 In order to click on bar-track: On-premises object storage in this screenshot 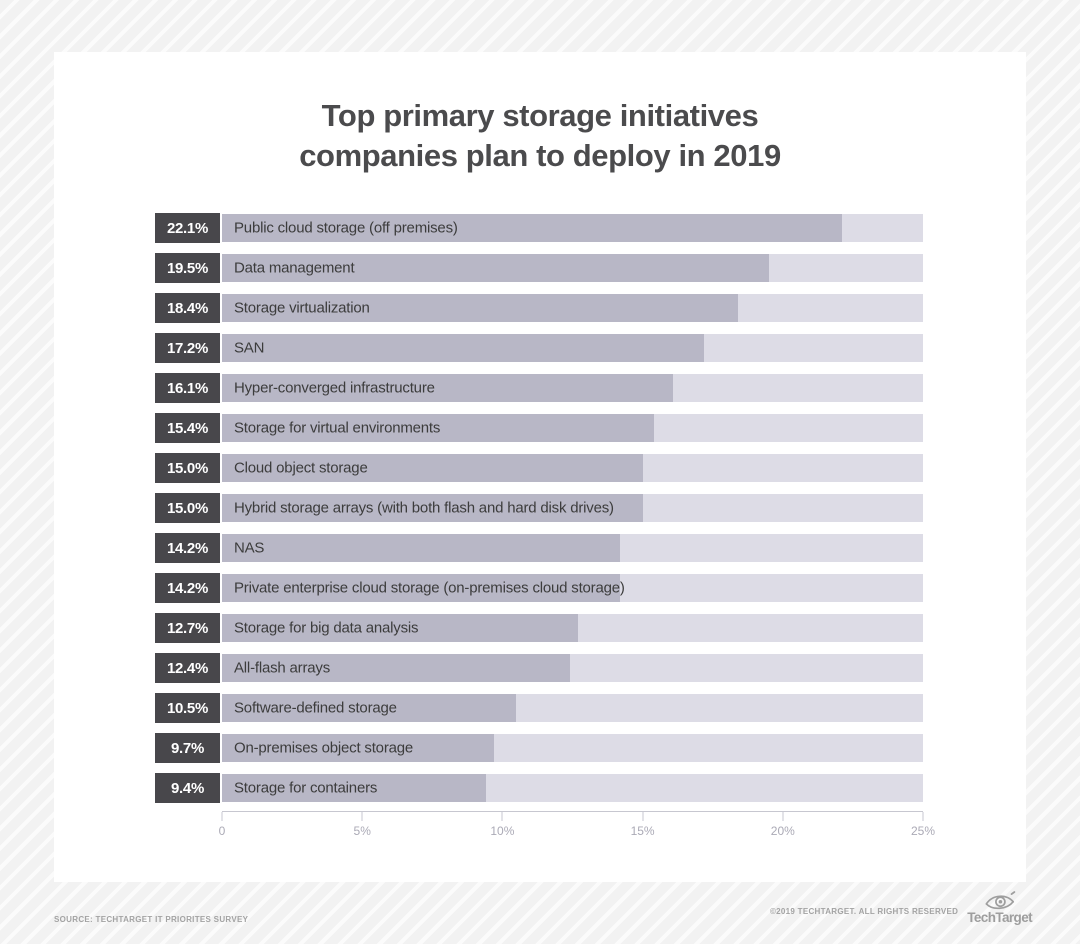, I will do `click(572, 748)`.